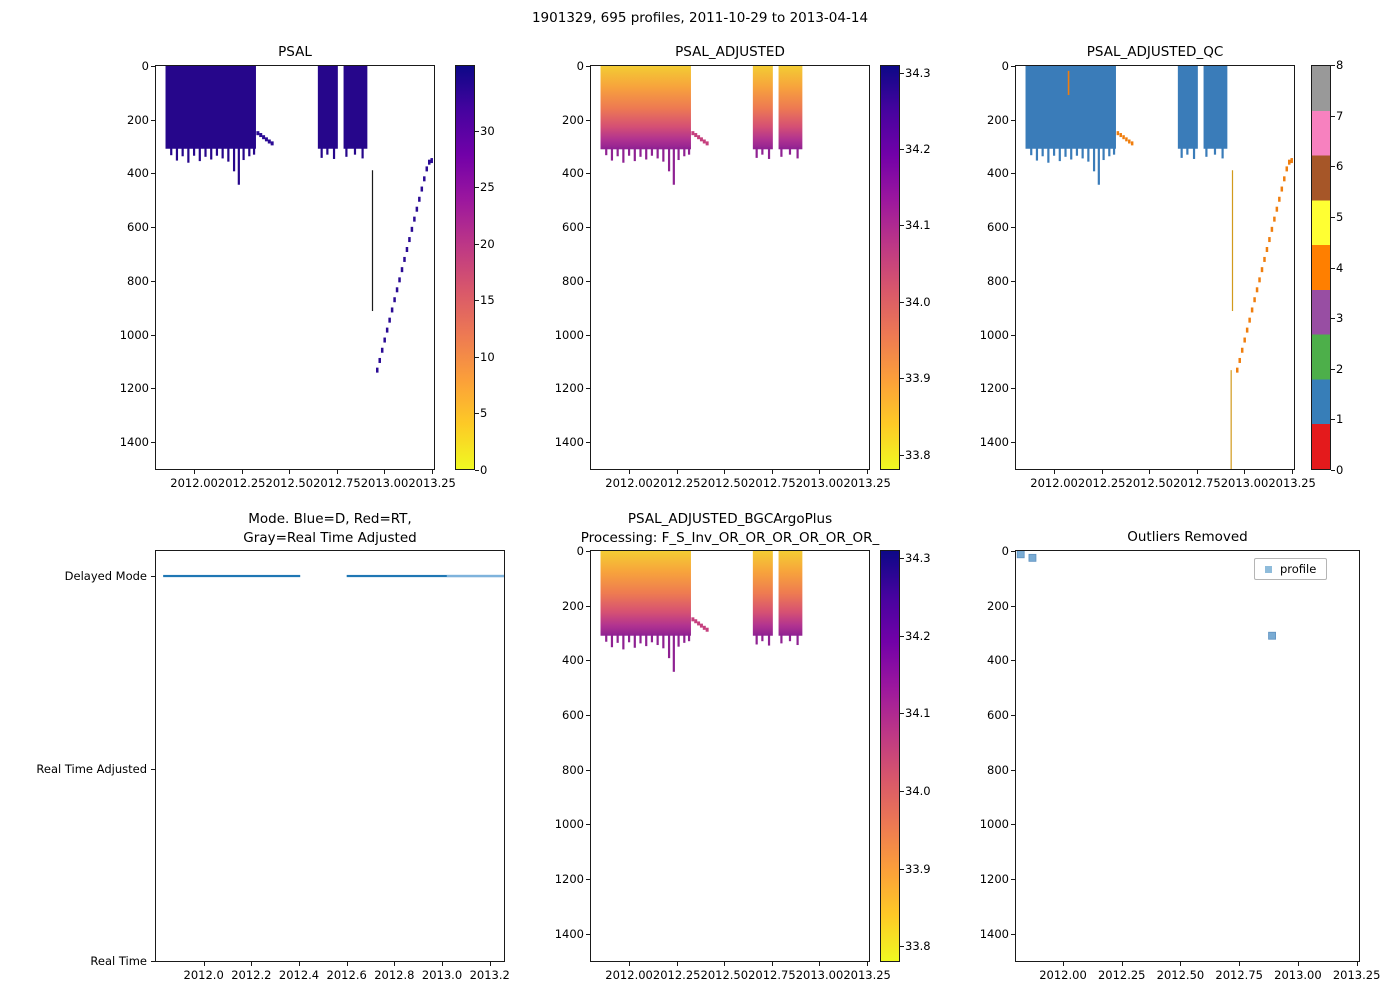  Describe the element at coordinates (299, 219) in the screenshot. I see `plot-canvas-psal` at that location.